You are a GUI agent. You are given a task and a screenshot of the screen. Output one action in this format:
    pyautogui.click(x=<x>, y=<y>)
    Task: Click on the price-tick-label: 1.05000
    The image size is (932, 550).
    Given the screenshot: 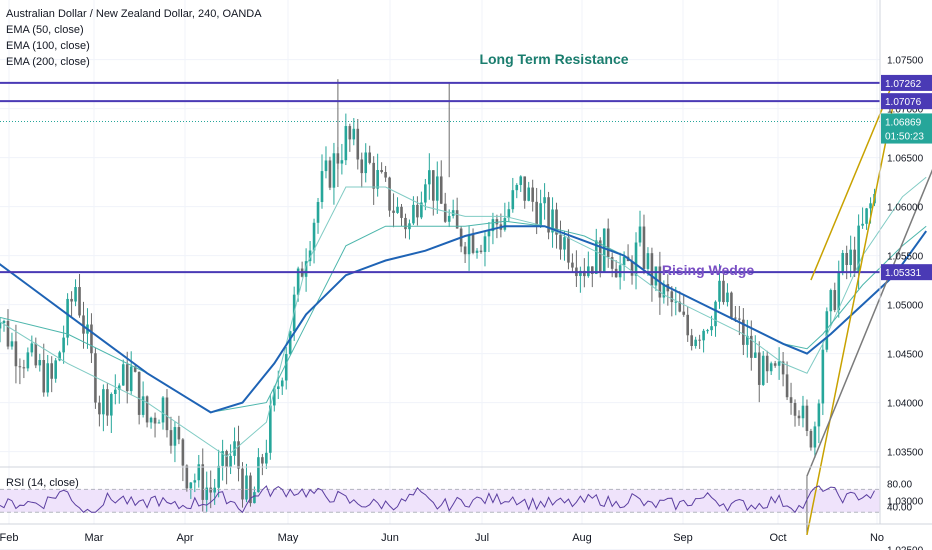 What is the action you would take?
    pyautogui.click(x=905, y=306)
    